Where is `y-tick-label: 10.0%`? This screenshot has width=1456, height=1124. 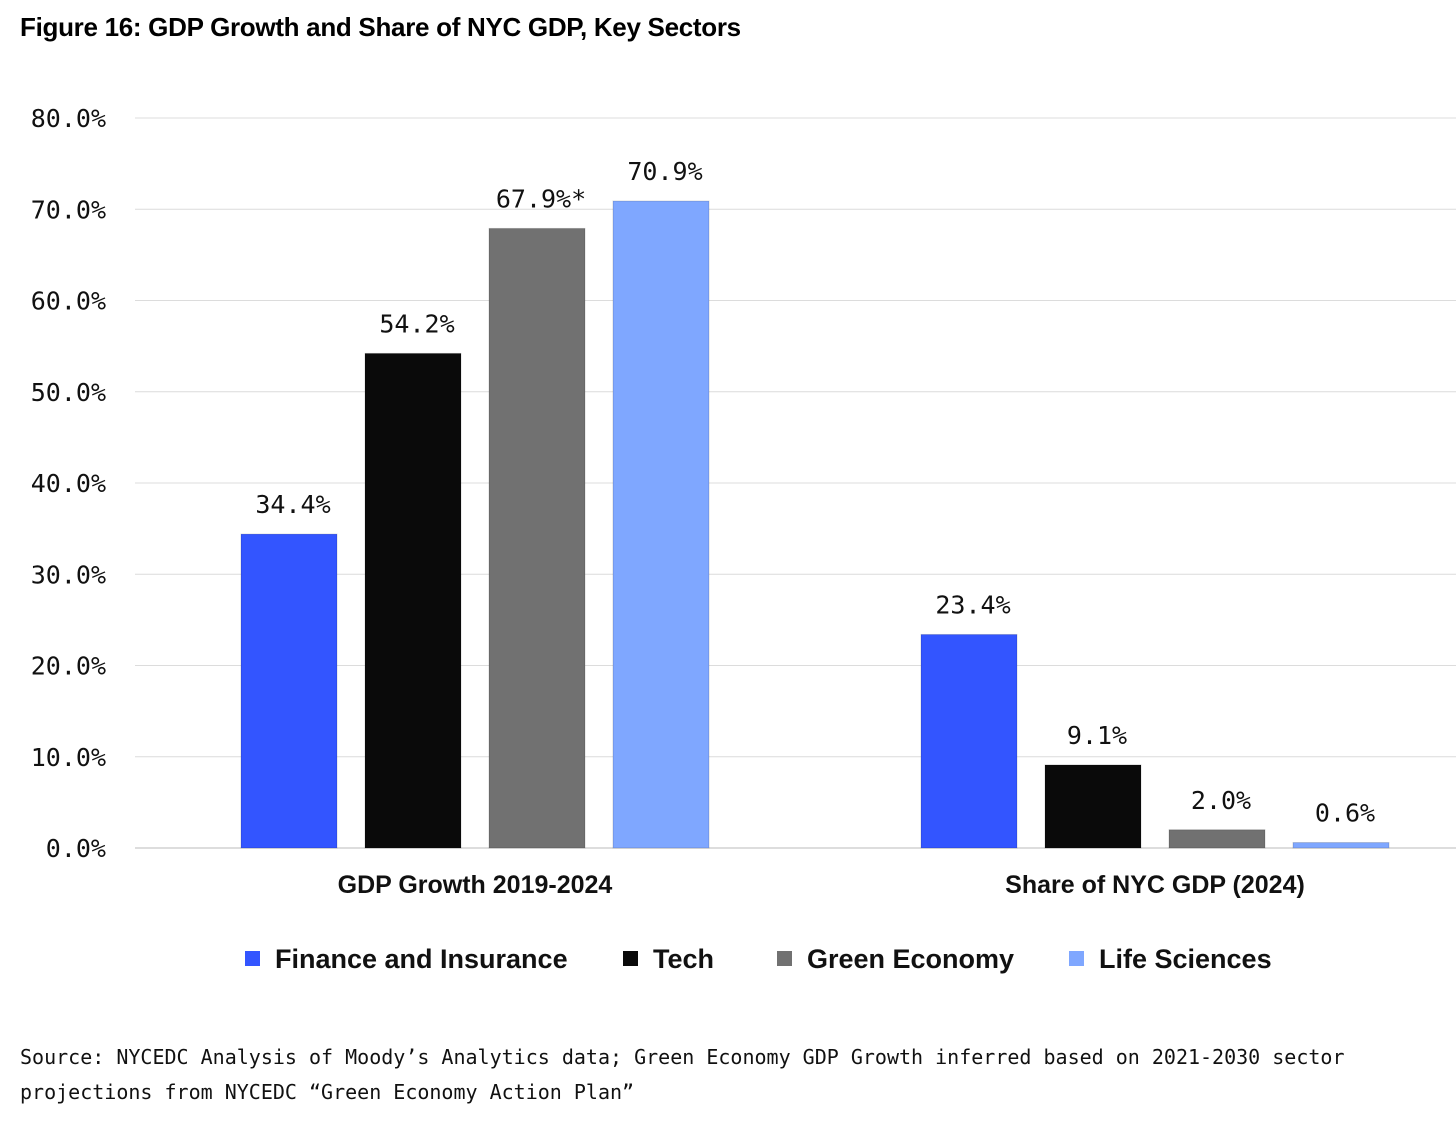 y-tick-label: 10.0% is located at coordinates (68, 757).